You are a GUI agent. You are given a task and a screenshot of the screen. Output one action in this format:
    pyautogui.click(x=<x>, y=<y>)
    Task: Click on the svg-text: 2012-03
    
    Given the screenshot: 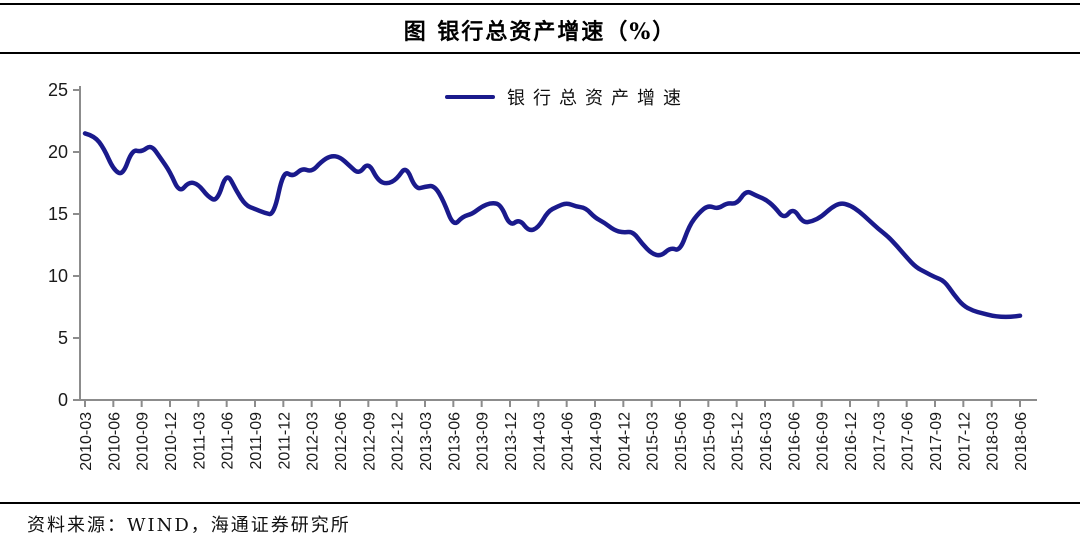 What is the action you would take?
    pyautogui.click(x=313, y=441)
    